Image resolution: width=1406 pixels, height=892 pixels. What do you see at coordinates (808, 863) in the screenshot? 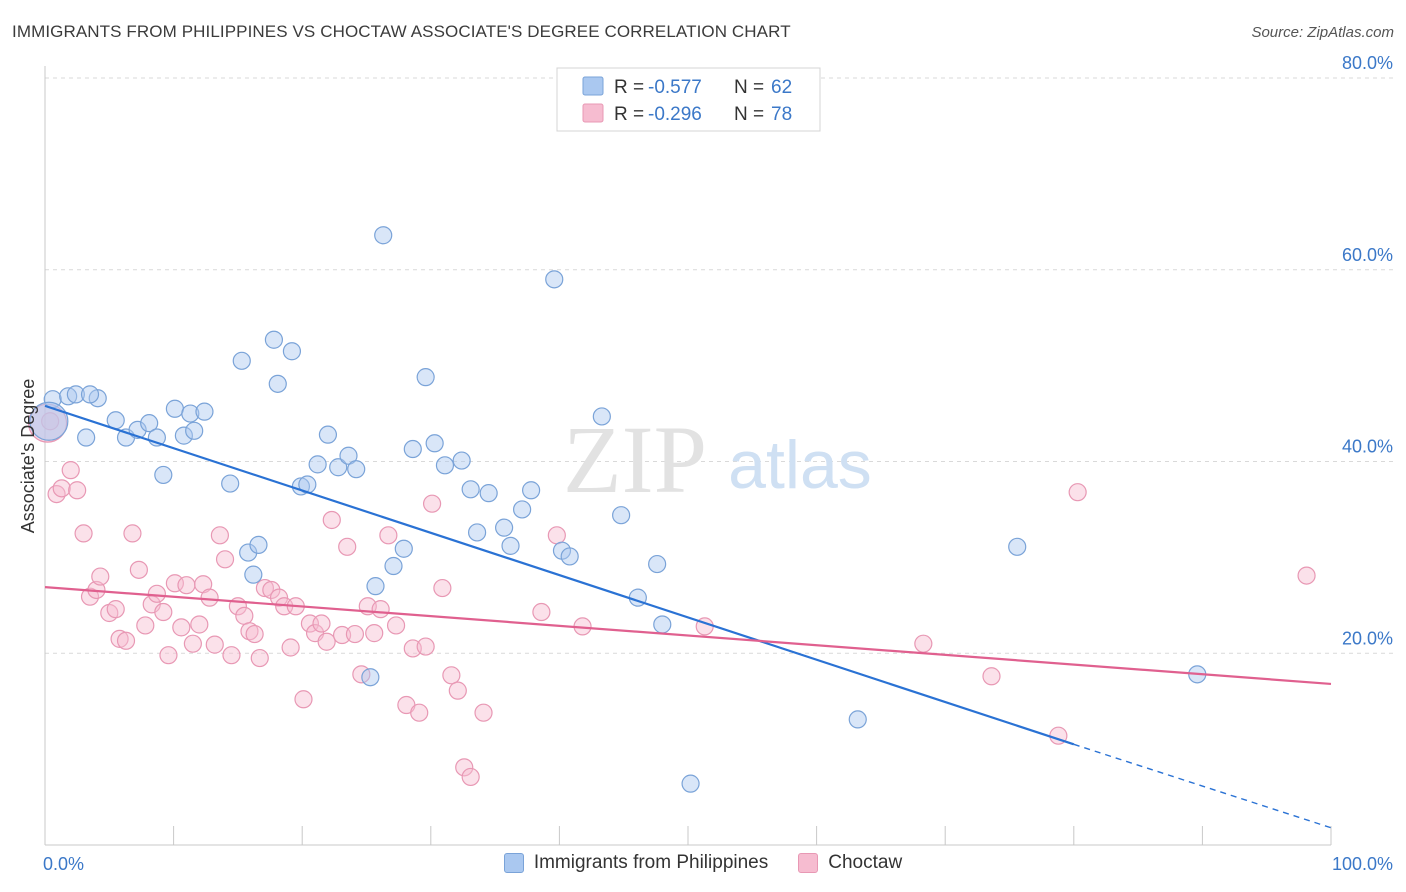
I see `legend-swatch-choctaw` at bounding box center [808, 863].